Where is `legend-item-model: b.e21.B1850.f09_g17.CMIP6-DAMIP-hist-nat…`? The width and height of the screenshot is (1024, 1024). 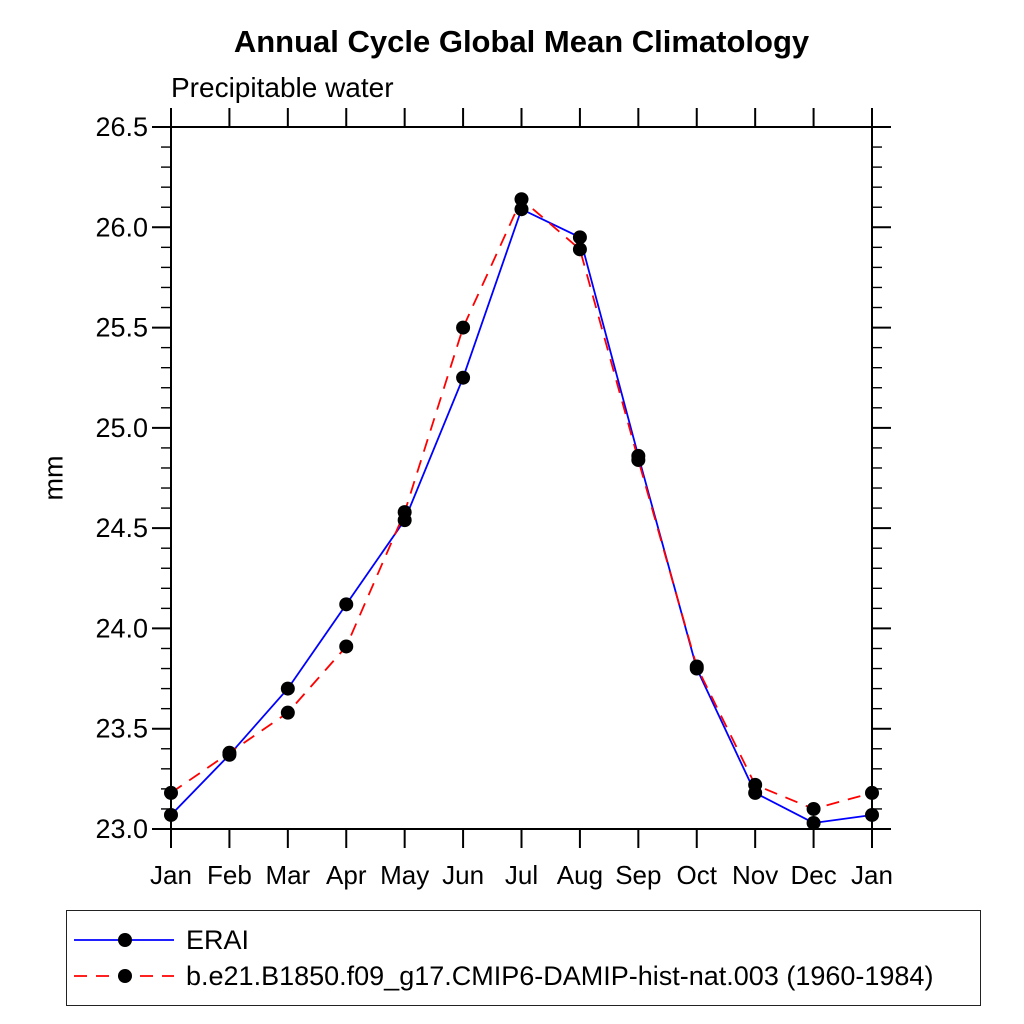 legend-item-model: b.e21.B1850.f09_g17.CMIP6-DAMIP-hist-nat… is located at coordinates (527, 976).